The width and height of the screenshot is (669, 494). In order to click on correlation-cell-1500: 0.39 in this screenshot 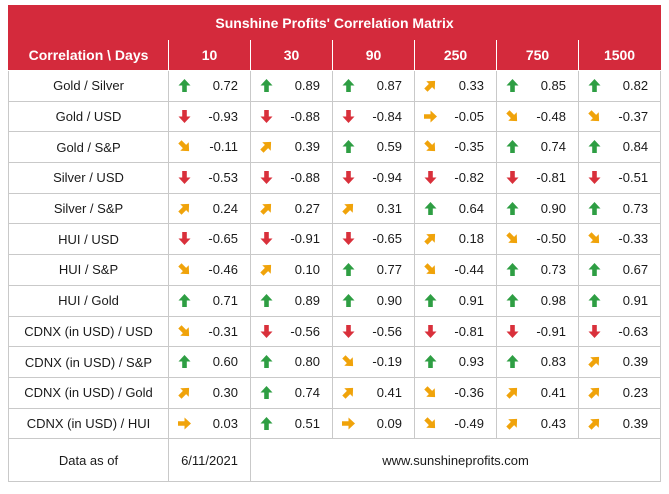, I will do `click(619, 423)`.